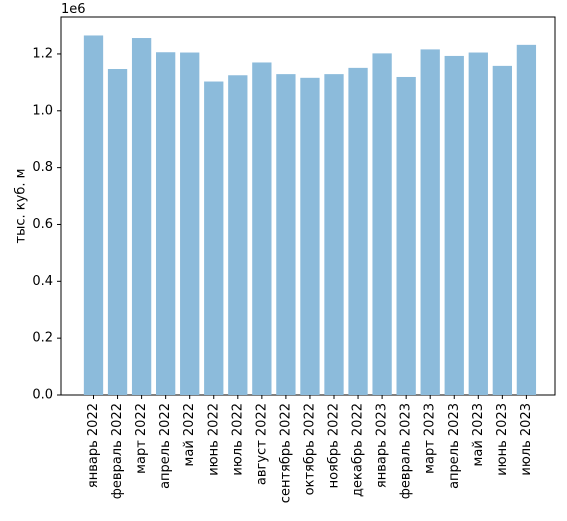 This screenshot has width=567, height=521. I want to click on x-tick-label: апрель 2022, so click(165, 446).